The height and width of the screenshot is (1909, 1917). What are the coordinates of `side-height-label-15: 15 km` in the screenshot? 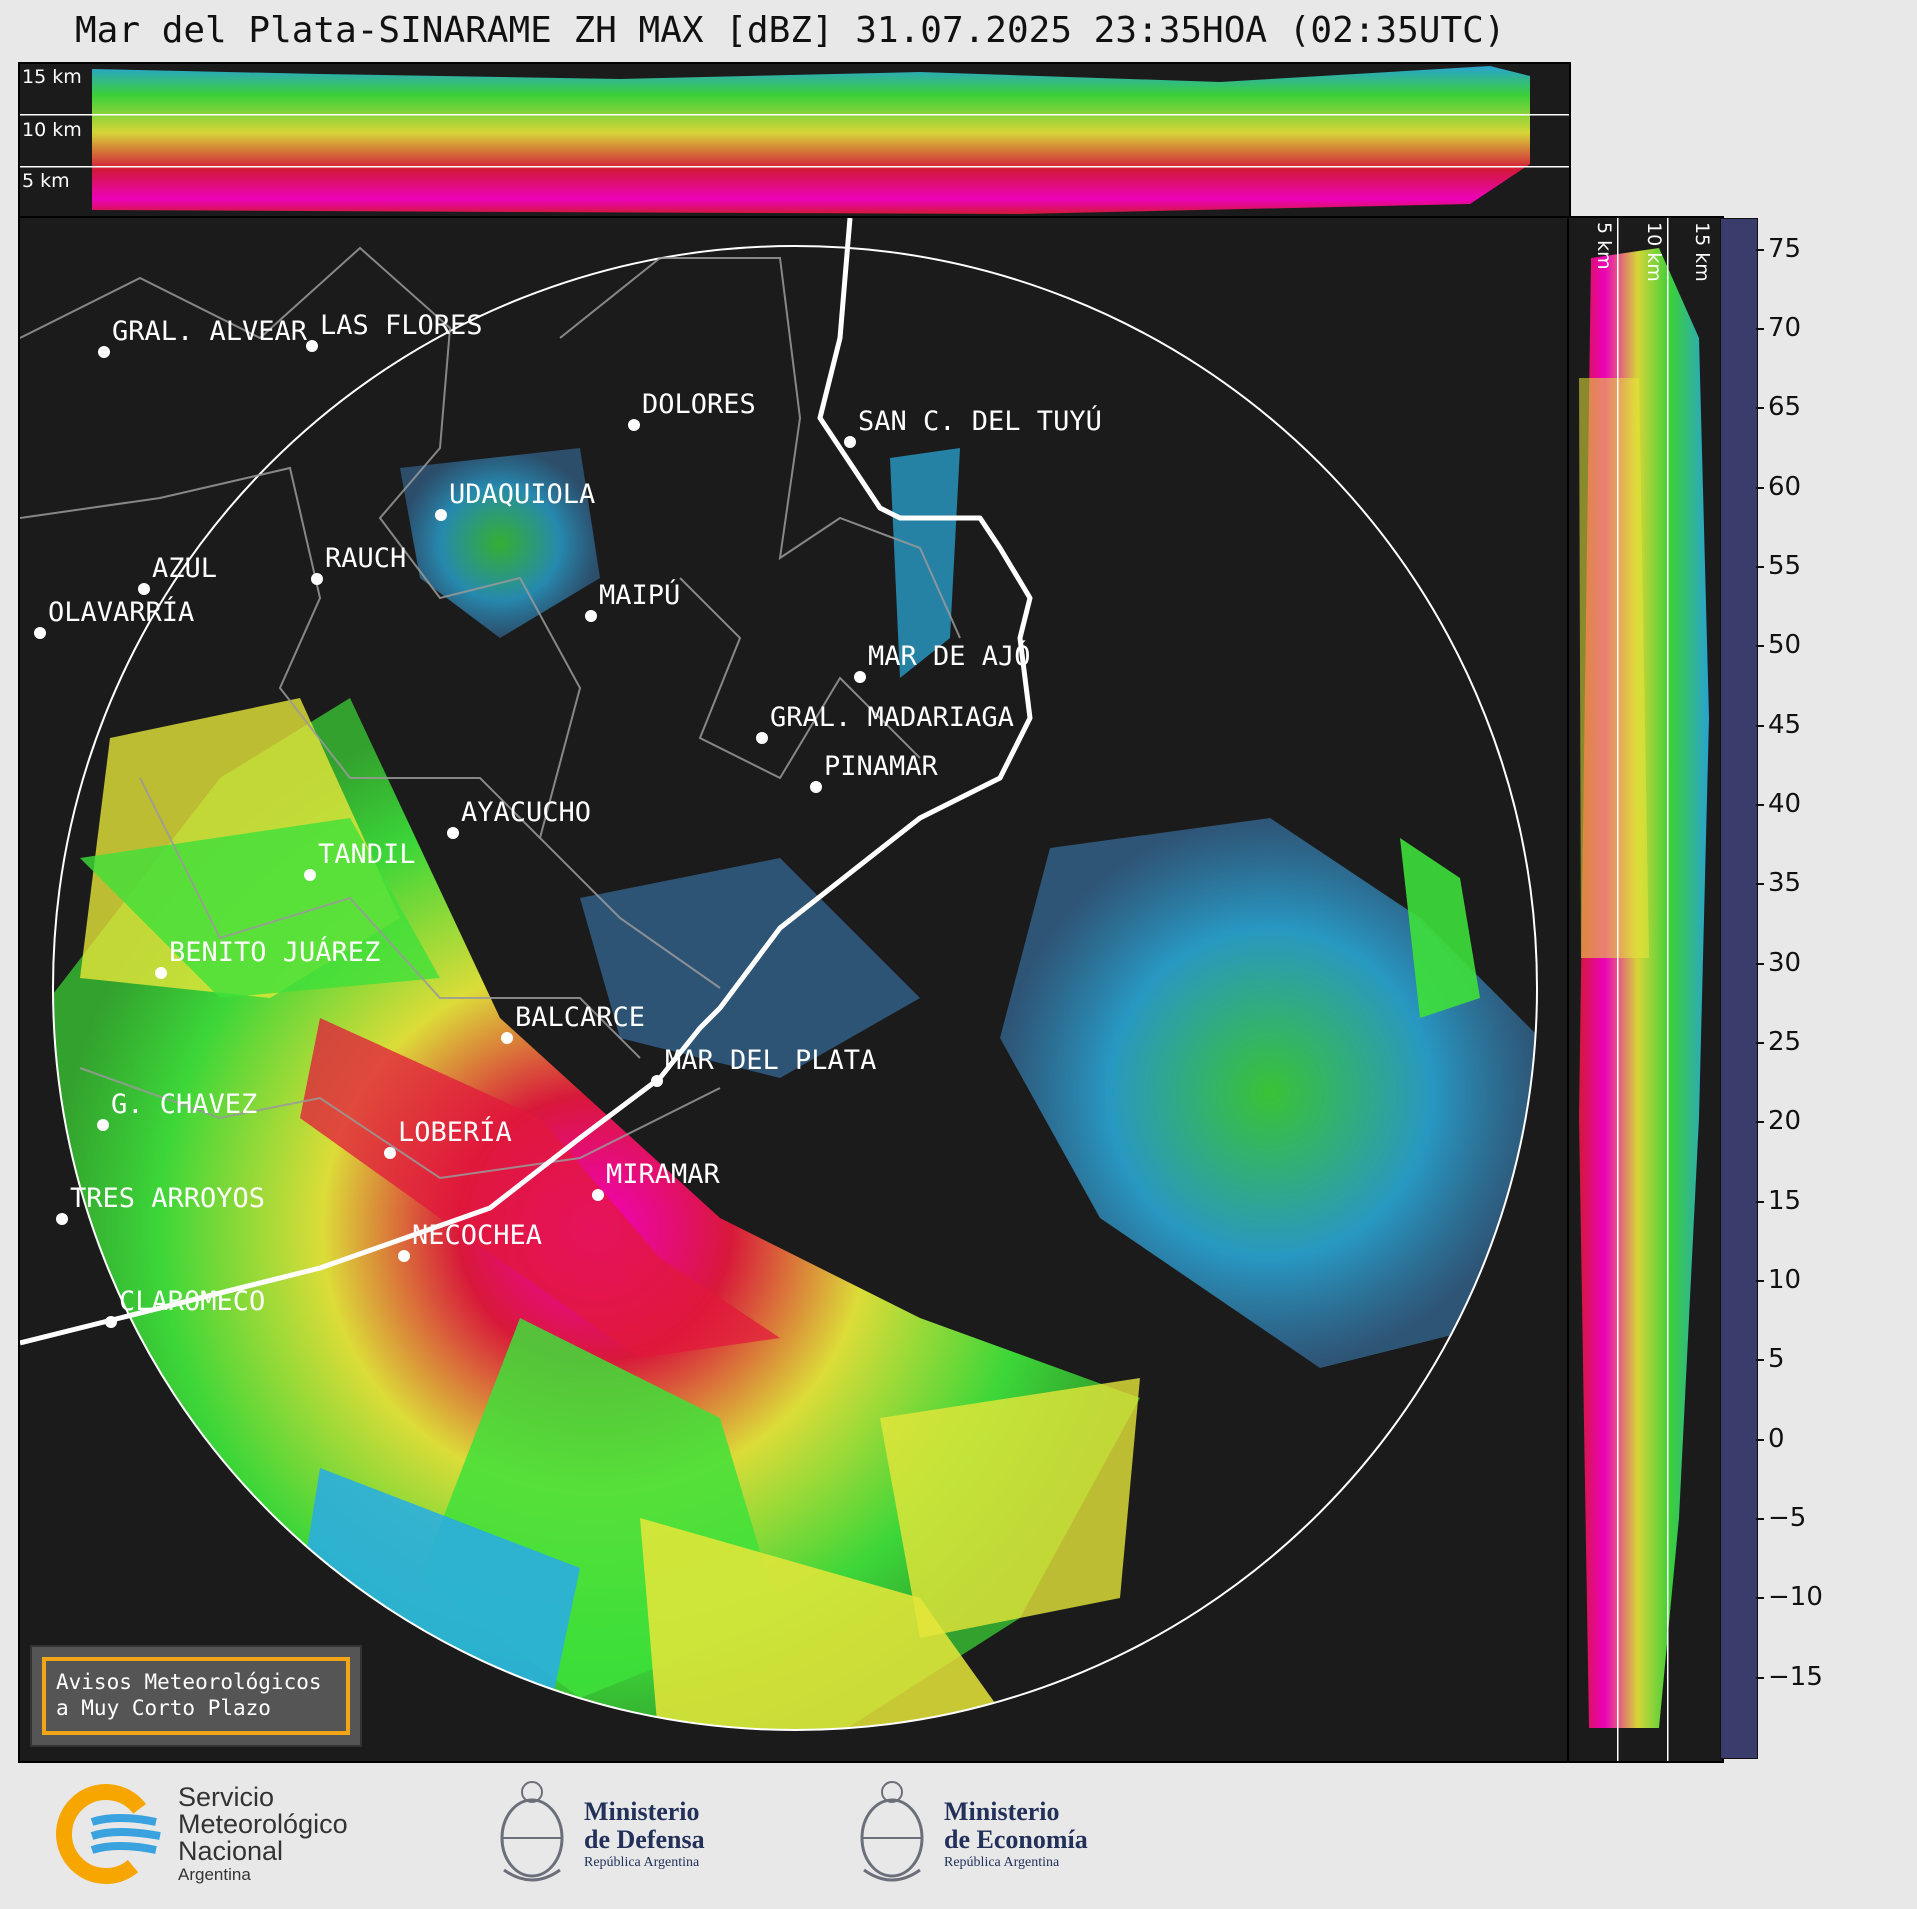 It's located at (1702, 252).